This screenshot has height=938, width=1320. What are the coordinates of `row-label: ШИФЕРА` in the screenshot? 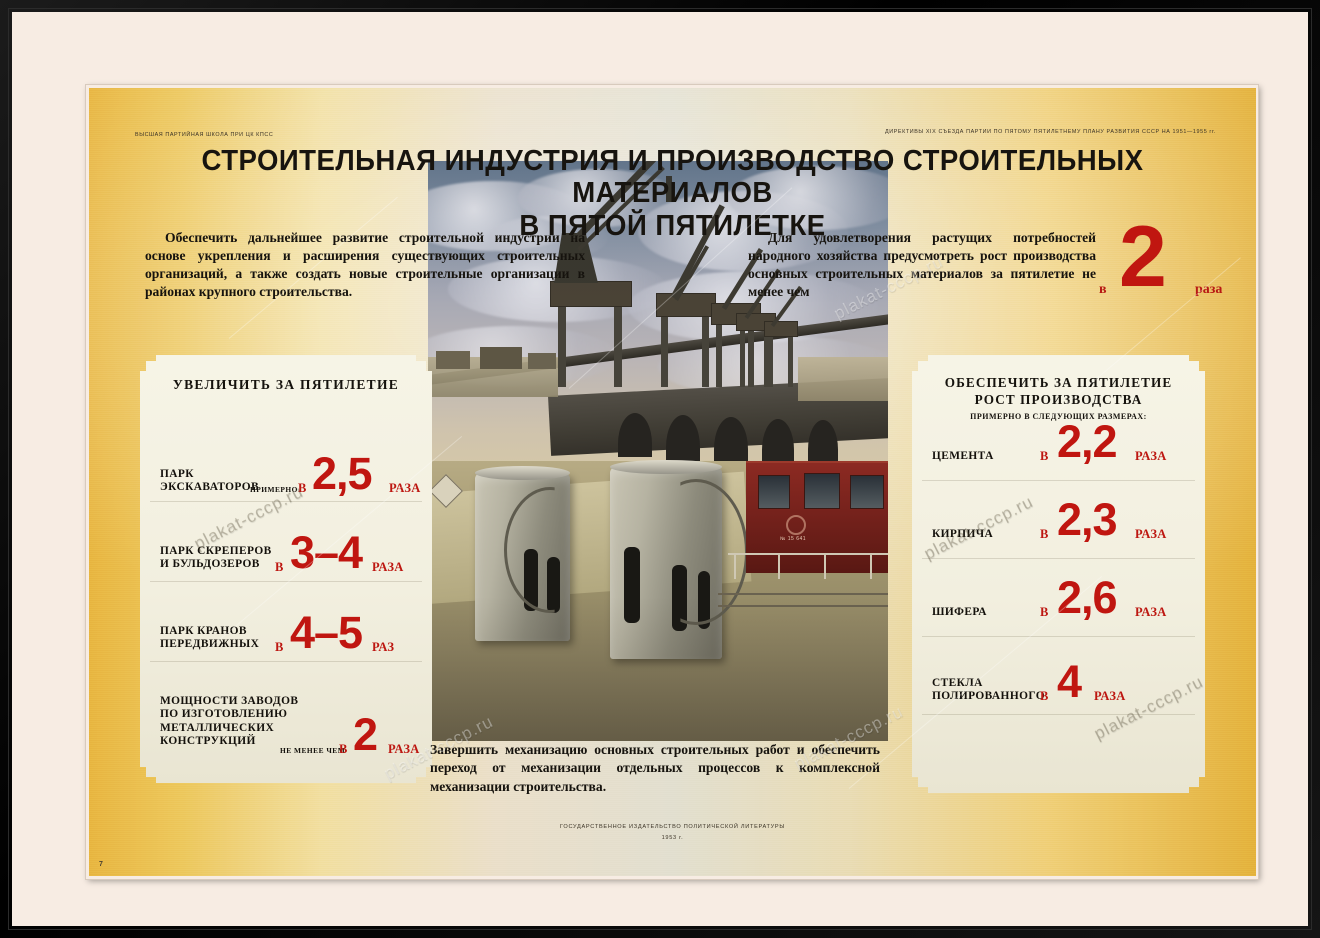 It's located at (959, 612).